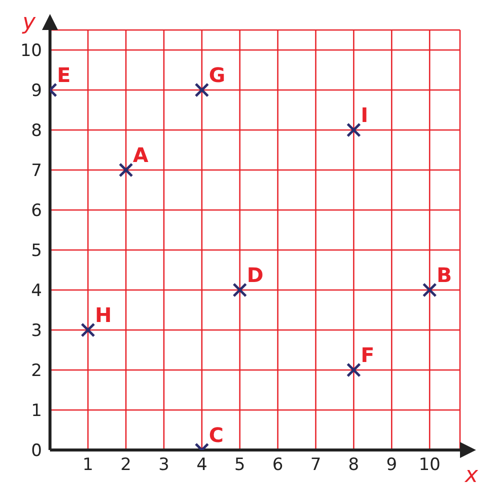 Image resolution: width=498 pixels, height=495 pixels. I want to click on annotation: B, so click(444, 275).